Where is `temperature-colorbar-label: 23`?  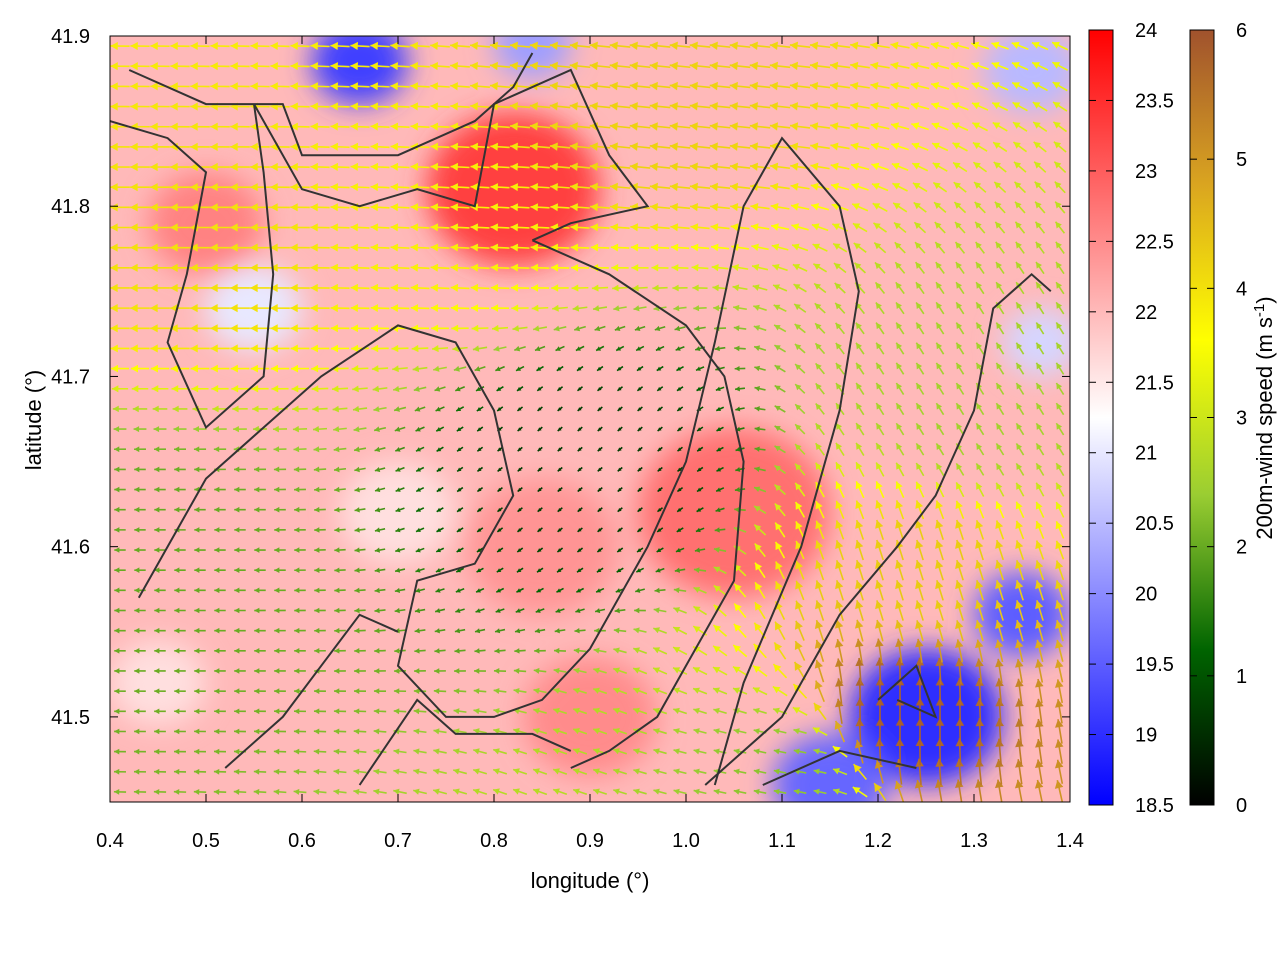
temperature-colorbar-label: 23 is located at coordinates (1146, 172).